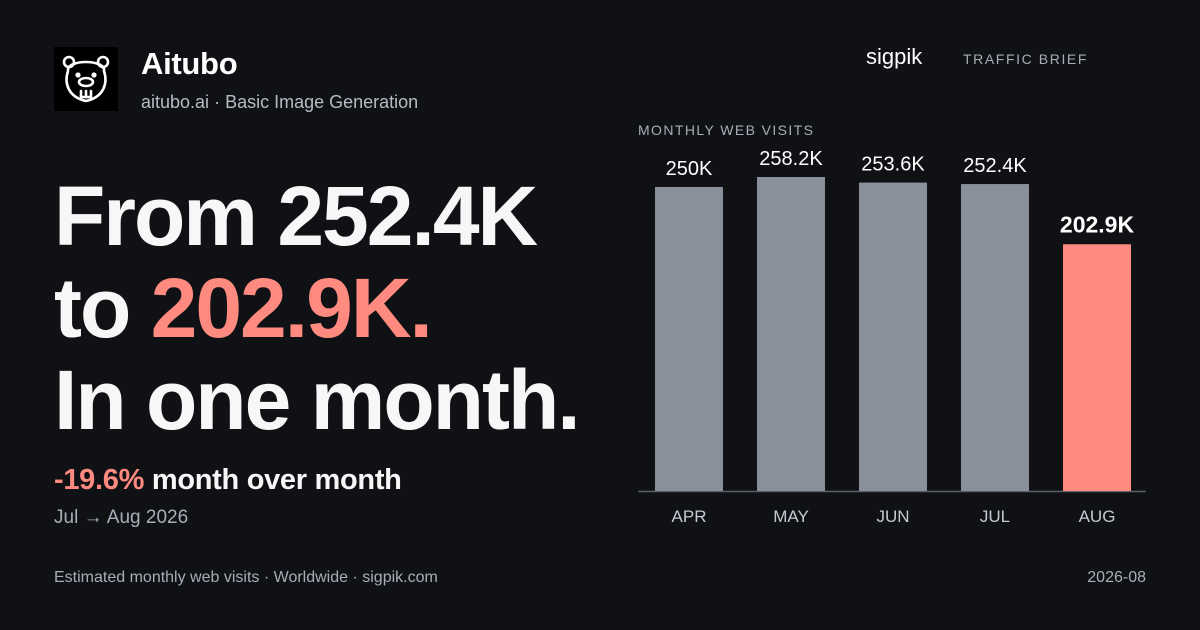  I want to click on change-percent: -19.6%, so click(99, 480).